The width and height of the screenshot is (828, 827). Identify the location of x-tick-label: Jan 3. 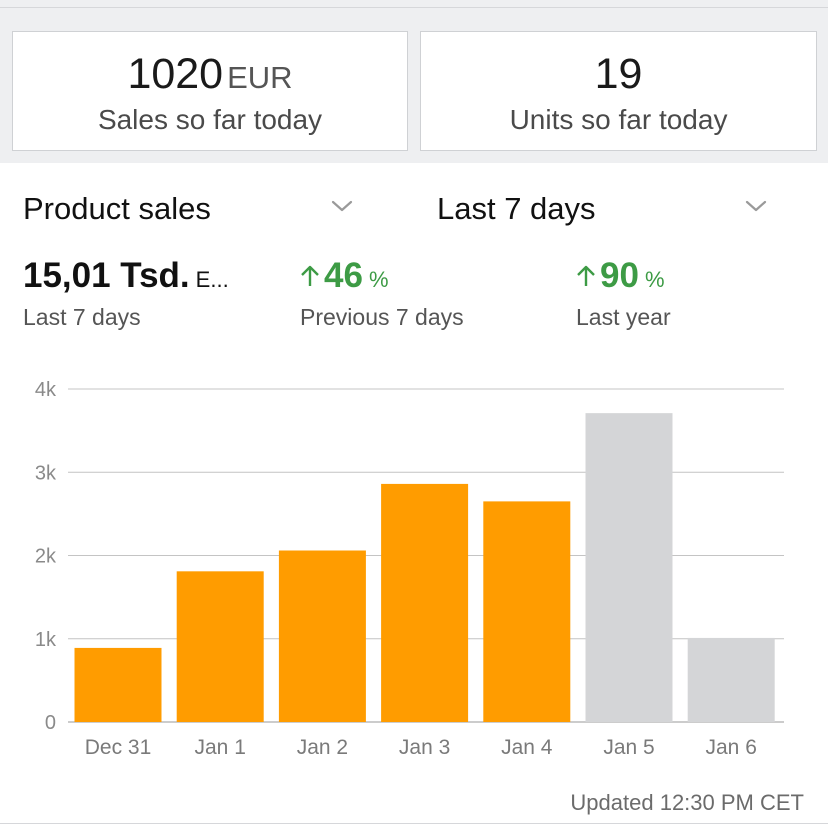
(424, 747).